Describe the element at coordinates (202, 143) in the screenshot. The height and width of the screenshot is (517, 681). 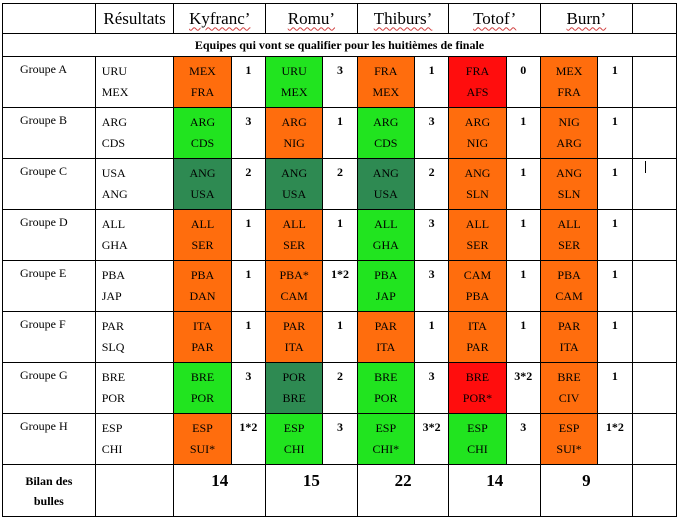
I see `predicted-team-second: CDS` at that location.